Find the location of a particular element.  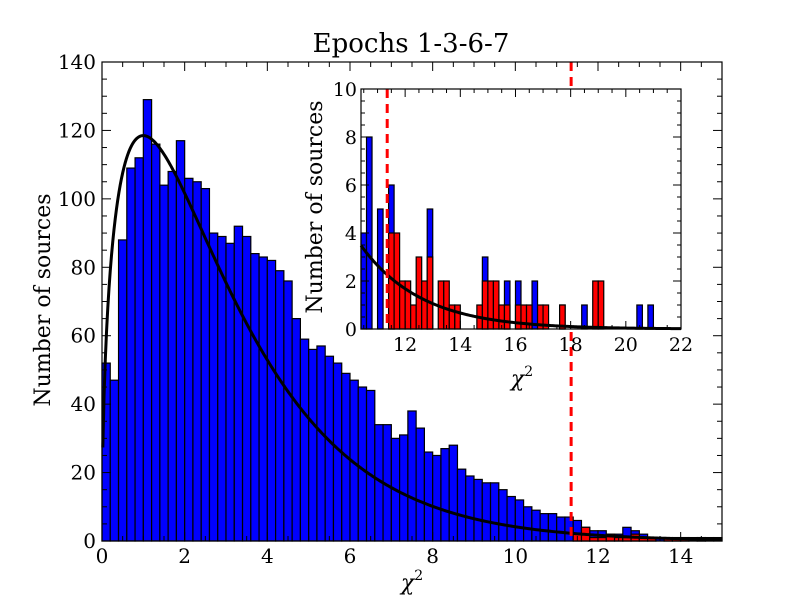

inset-y-tick-label: 4 is located at coordinates (351, 234).